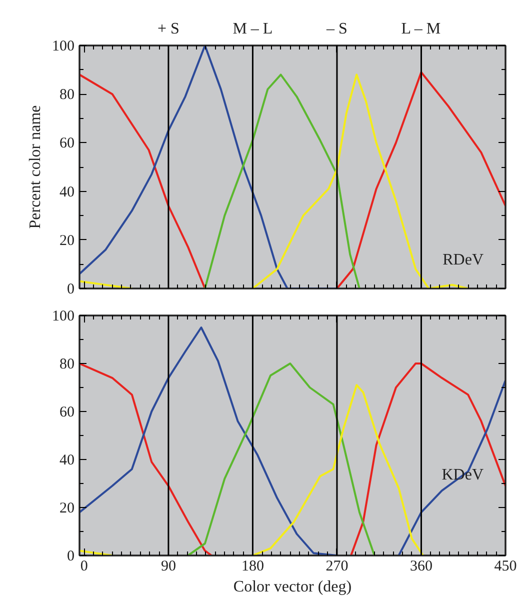 The height and width of the screenshot is (615, 519). What do you see at coordinates (505, 566) in the screenshot?
I see `x-tick-label: 450` at bounding box center [505, 566].